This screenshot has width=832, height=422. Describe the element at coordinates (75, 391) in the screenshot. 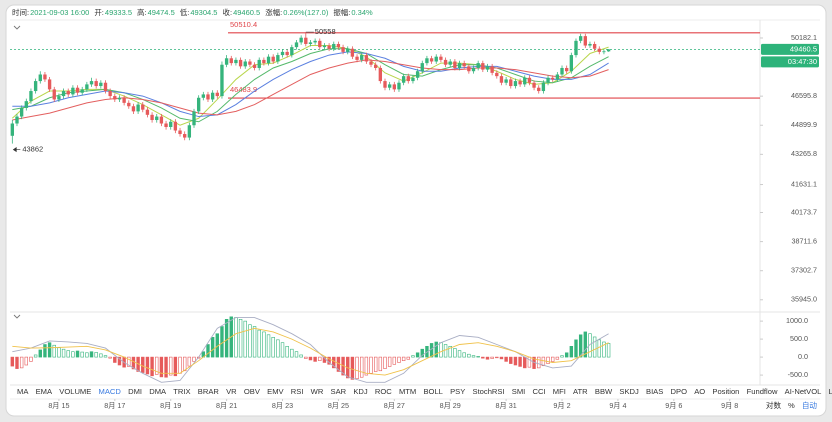

I see `indicator-tab: VOLUME` at that location.